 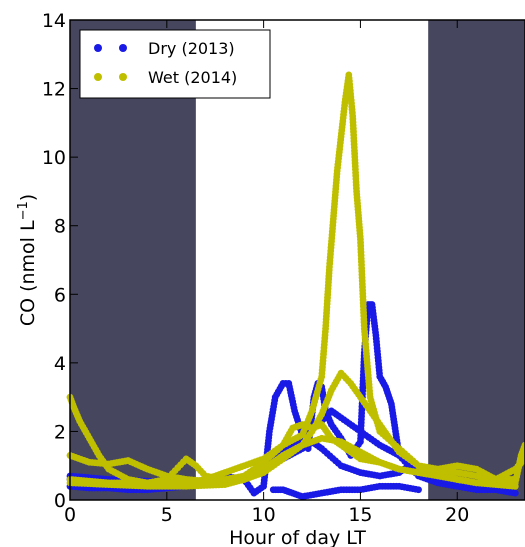 I want to click on legend-item-1: Wet (2014), so click(x=165, y=77).